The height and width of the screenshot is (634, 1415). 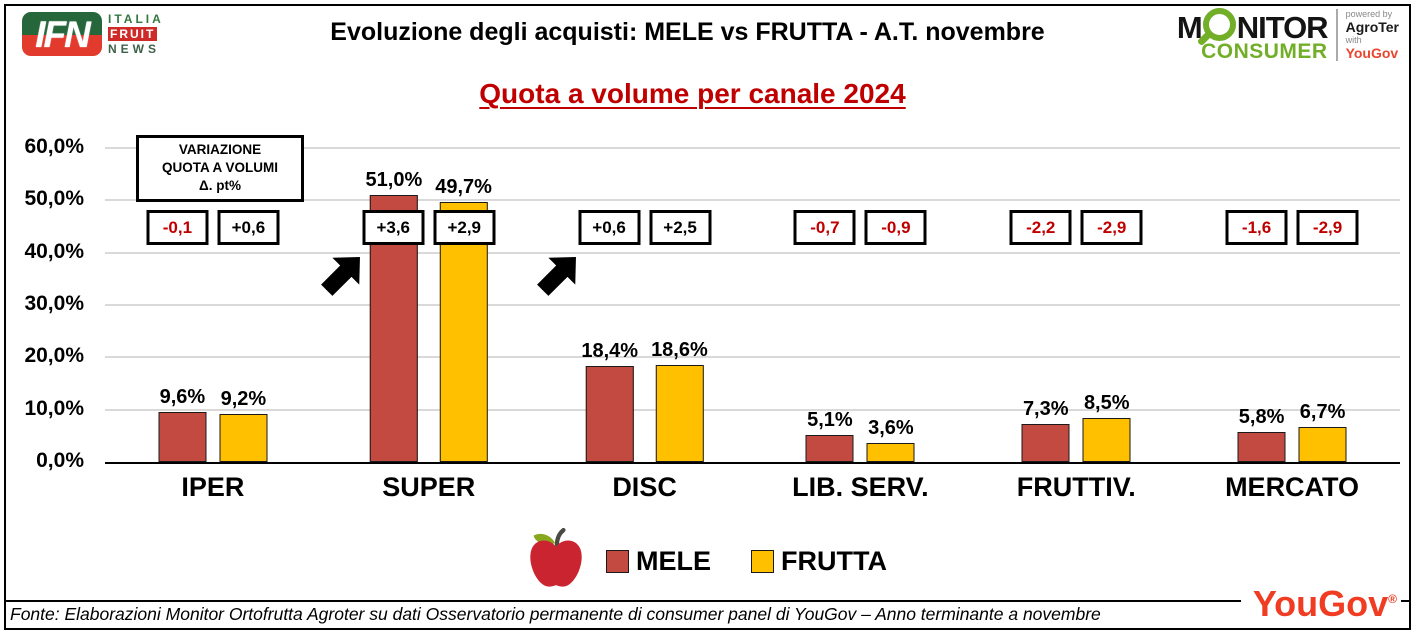 What do you see at coordinates (243, 398) in the screenshot?
I see `bar-value-label: 9,2%` at bounding box center [243, 398].